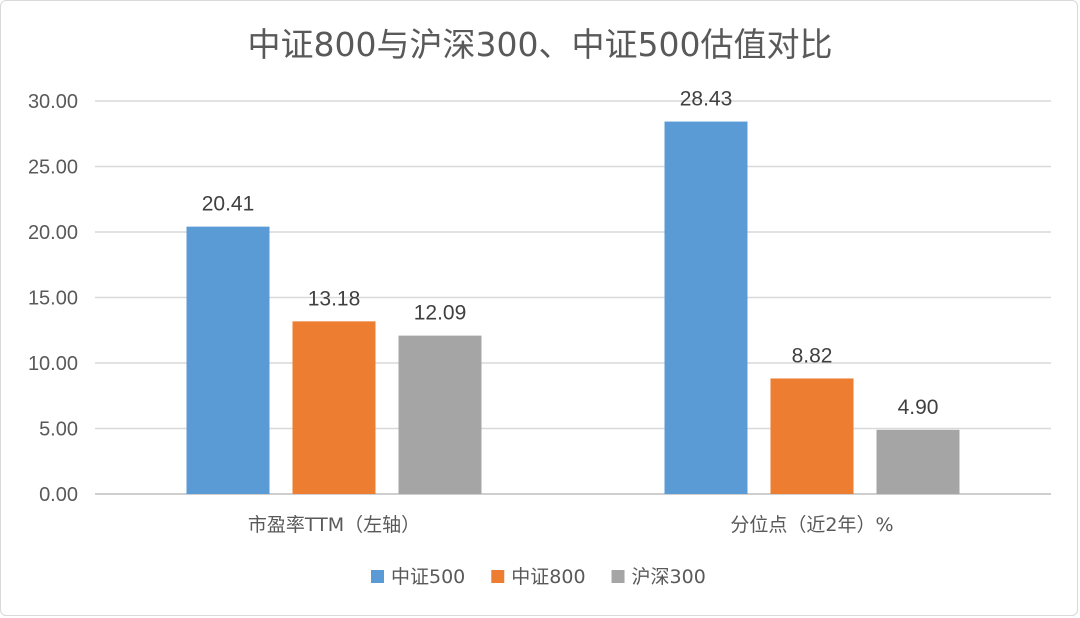 Image resolution: width=1080 pixels, height=618 pixels. Describe the element at coordinates (440, 313) in the screenshot. I see `data-label: 12.09` at that location.